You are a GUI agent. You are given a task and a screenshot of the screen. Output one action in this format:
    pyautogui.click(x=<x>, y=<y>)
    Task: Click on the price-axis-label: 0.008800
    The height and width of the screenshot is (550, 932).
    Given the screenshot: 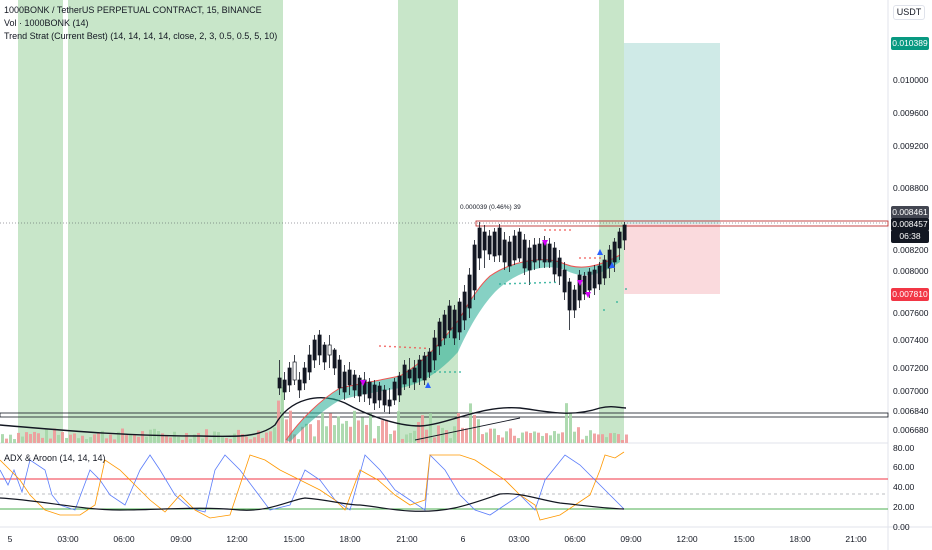 What is the action you would take?
    pyautogui.click(x=911, y=188)
    